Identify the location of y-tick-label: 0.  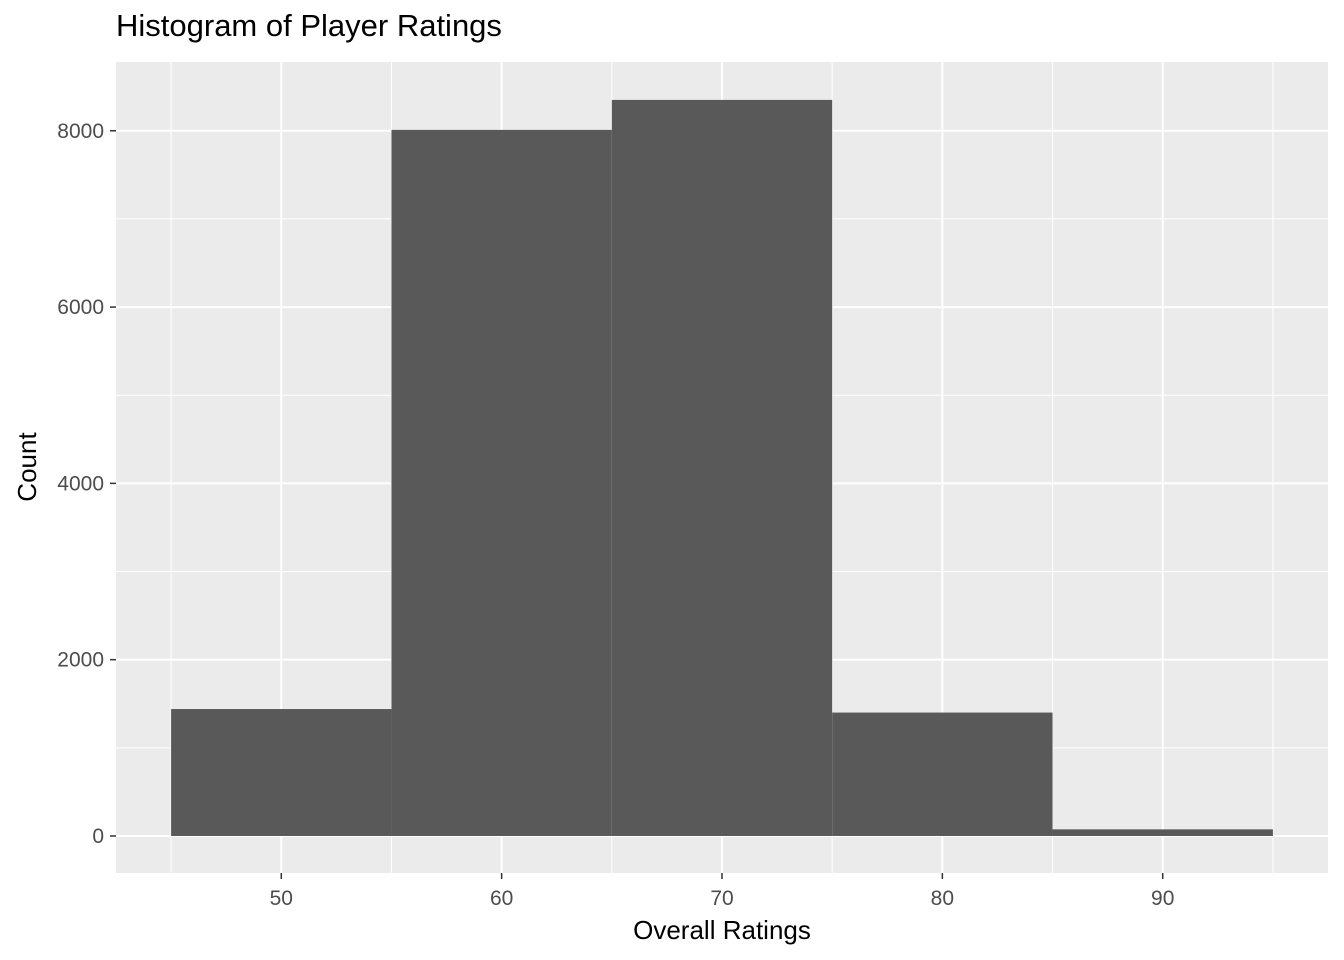
(98, 836).